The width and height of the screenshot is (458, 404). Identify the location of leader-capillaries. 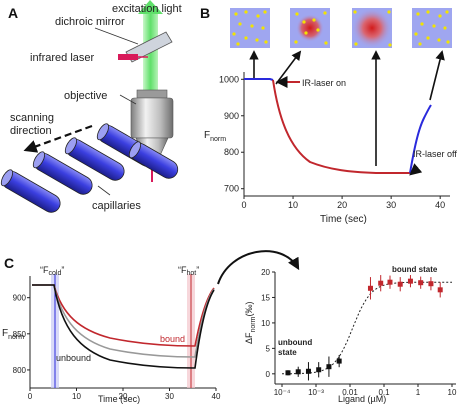
(104, 190).